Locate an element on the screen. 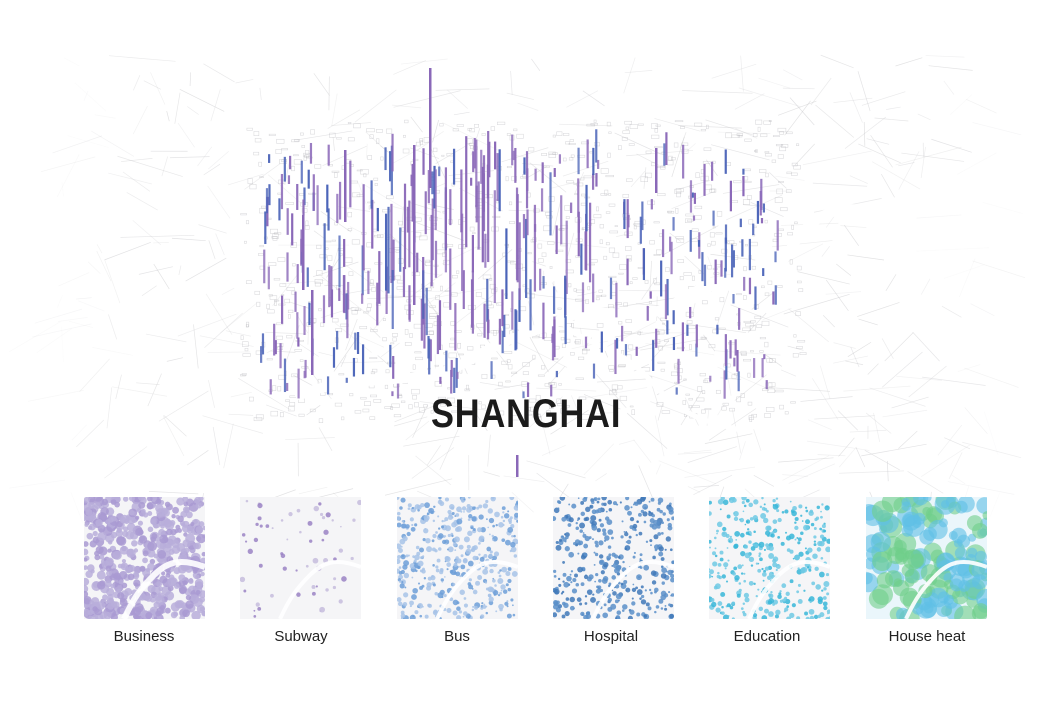 The width and height of the screenshot is (1050, 705). bus-density-map is located at coordinates (457, 558).